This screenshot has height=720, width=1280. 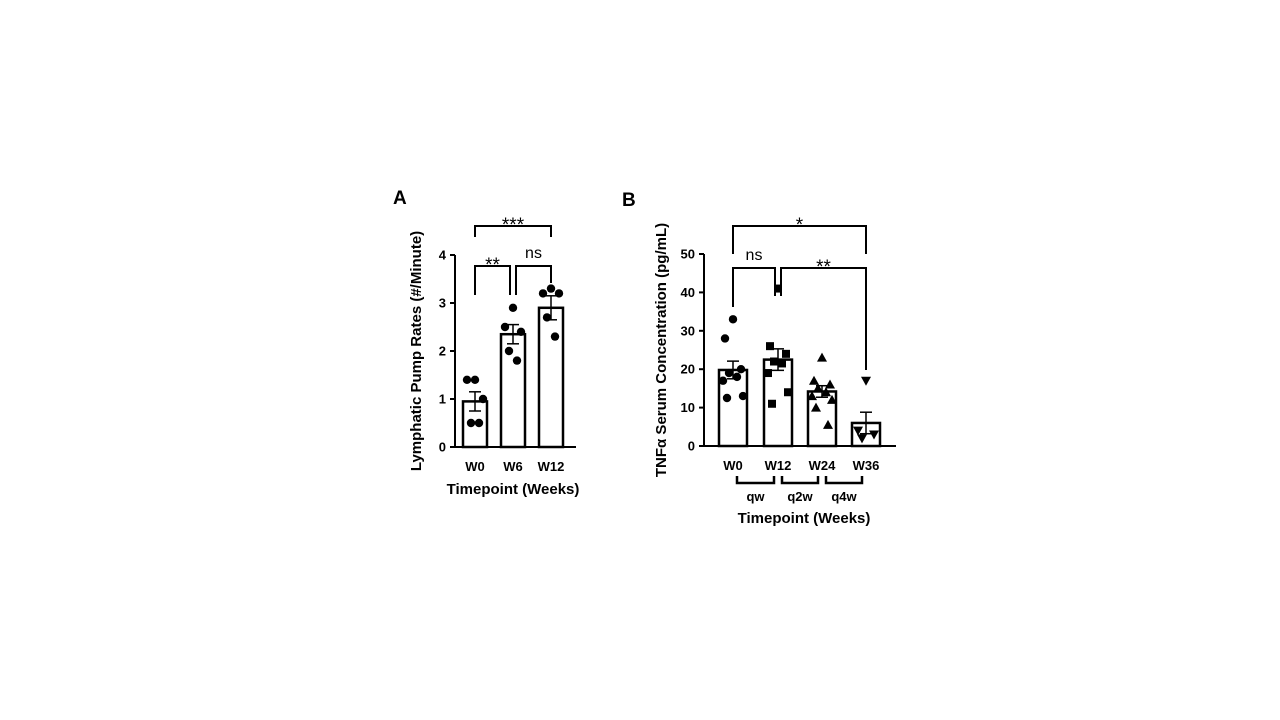 What do you see at coordinates (513, 225) in the screenshot?
I see `significance-bracket-label: ***` at bounding box center [513, 225].